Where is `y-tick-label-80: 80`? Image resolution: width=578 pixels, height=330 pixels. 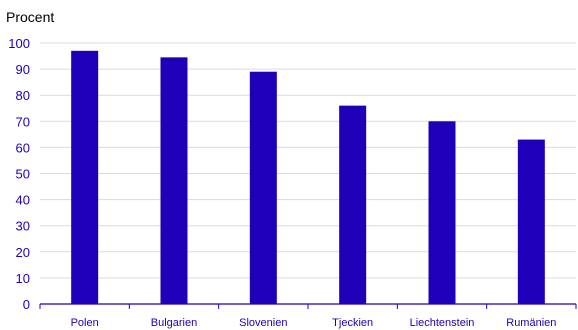
y-tick-label-80: 80 is located at coordinates (23, 95).